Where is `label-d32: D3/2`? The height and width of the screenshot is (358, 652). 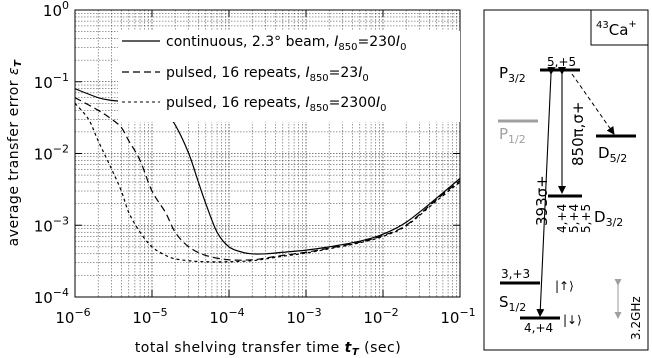
label-d32: D3/2 is located at coordinates (608, 218).